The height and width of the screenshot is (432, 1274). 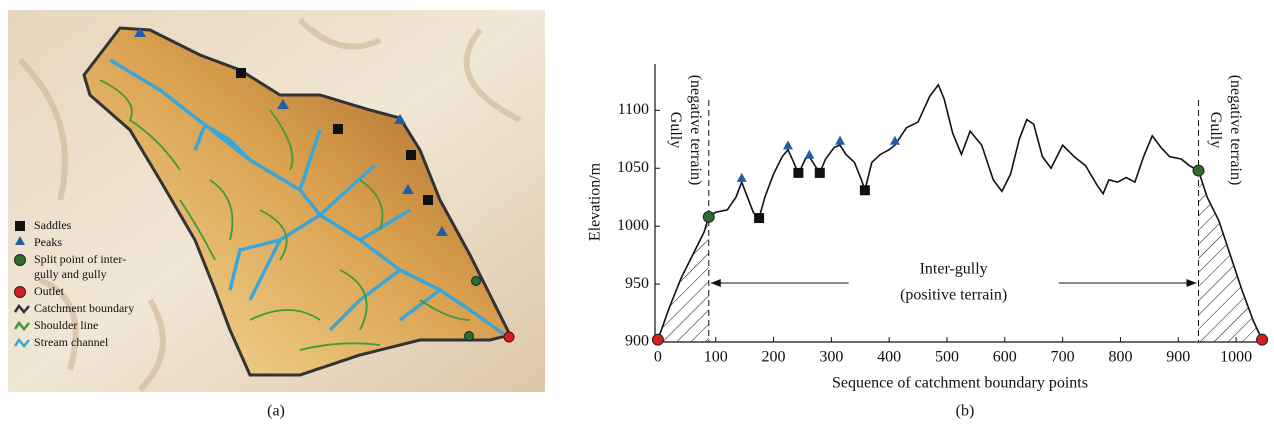 I want to click on y-tick-label: 950, so click(x=637, y=283).